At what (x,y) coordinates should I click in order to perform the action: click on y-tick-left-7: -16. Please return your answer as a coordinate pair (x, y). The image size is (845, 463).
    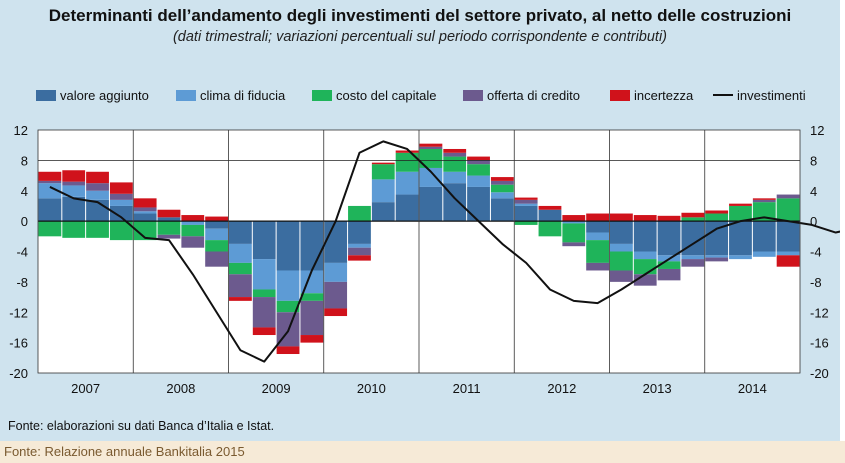
    Looking at the image, I should click on (18, 343).